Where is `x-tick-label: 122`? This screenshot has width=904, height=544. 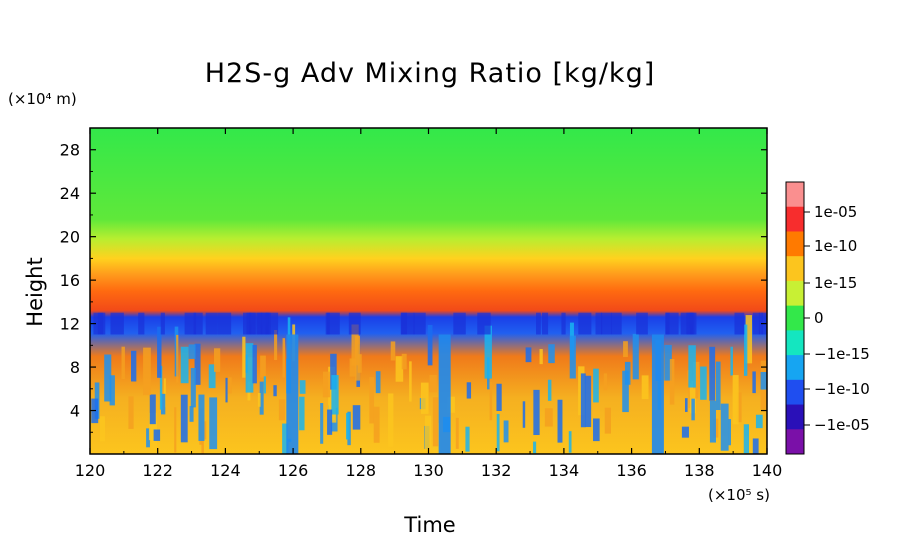
x-tick-label: 122 is located at coordinates (157, 470).